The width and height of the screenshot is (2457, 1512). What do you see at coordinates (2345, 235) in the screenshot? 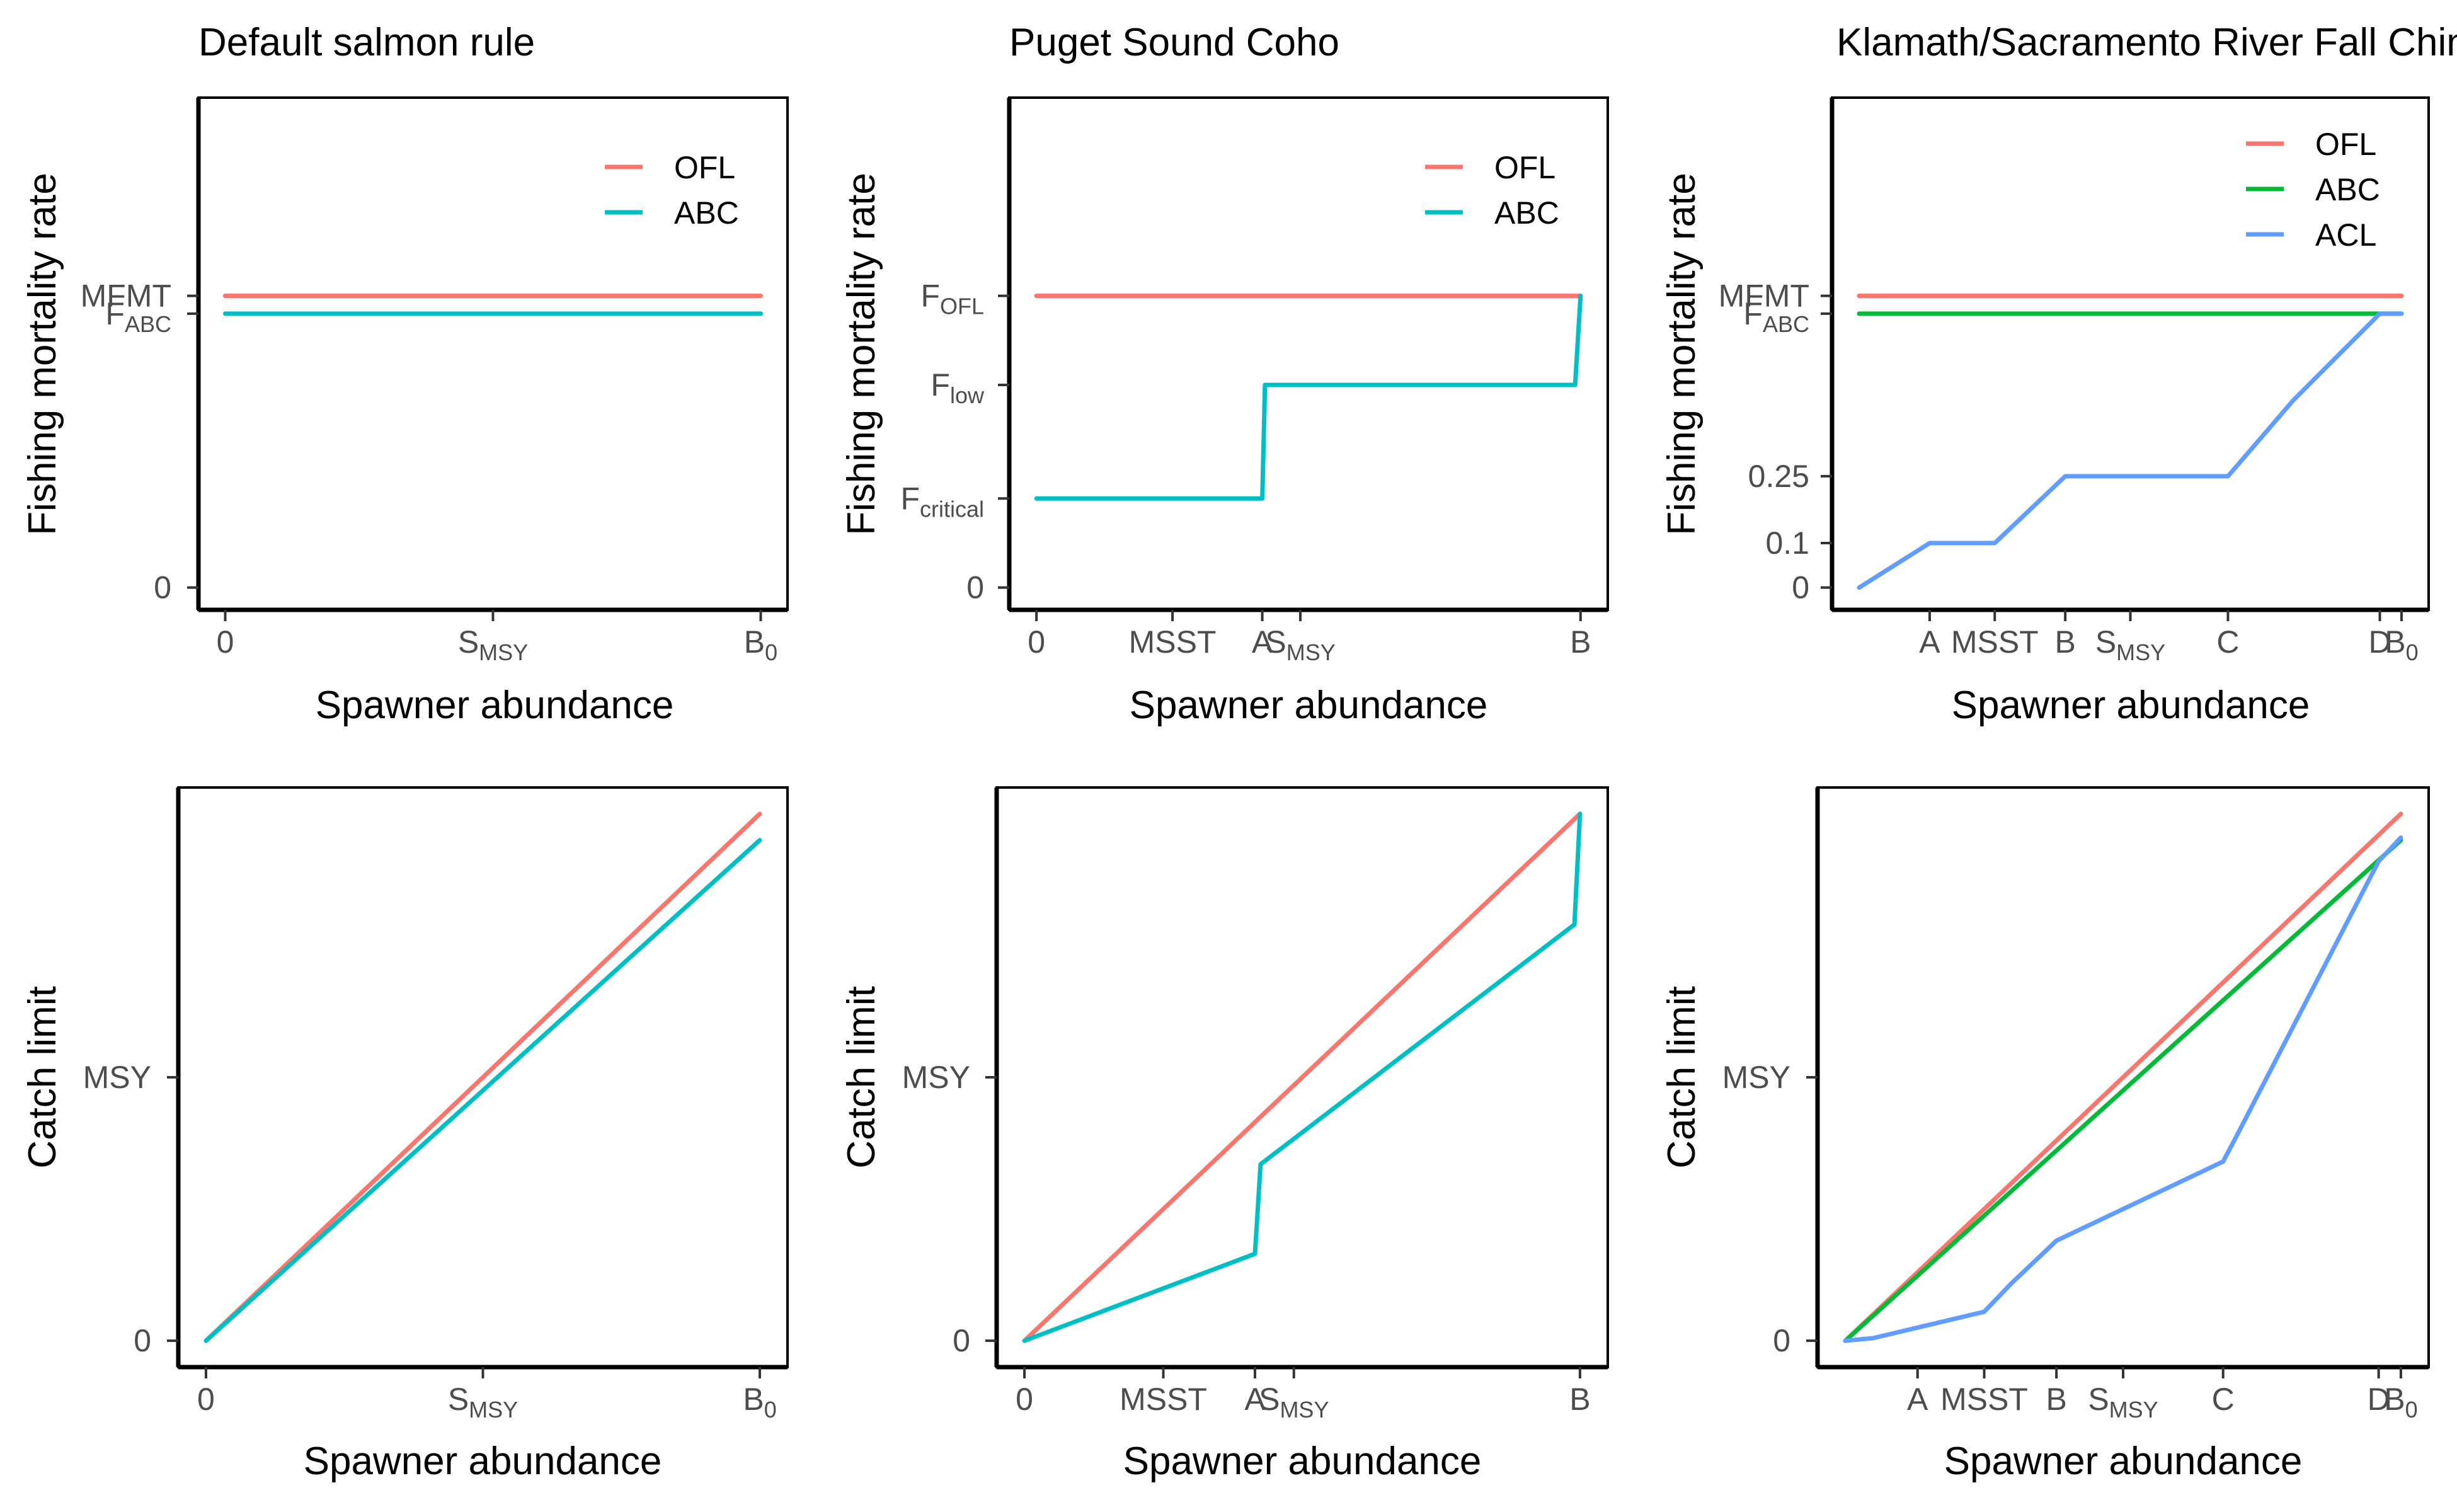
I see `legend-label-acl: ACL` at bounding box center [2345, 235].